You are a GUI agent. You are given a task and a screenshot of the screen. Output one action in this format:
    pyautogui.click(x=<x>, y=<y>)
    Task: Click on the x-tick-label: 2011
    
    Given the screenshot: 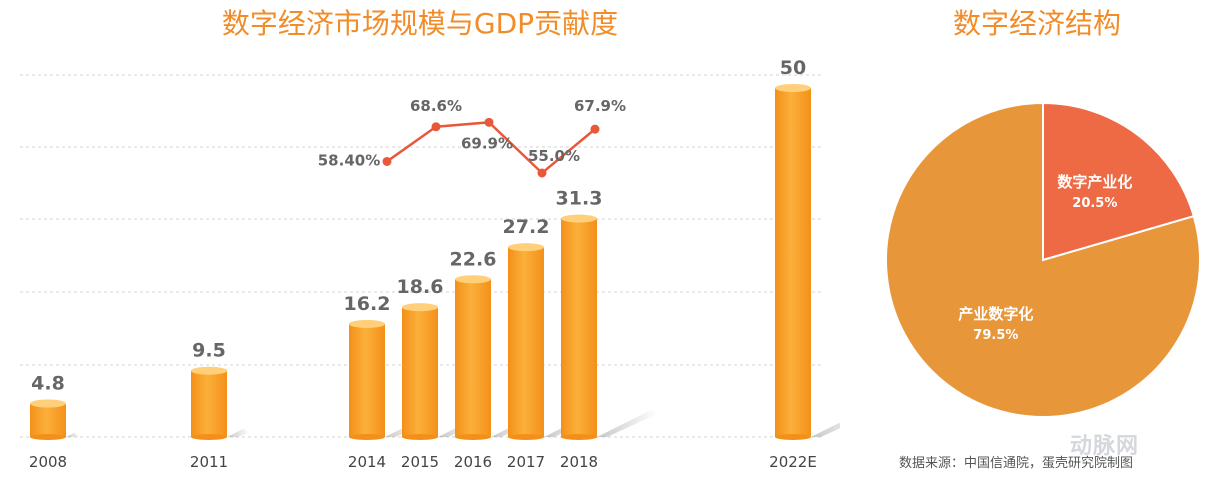 What is the action you would take?
    pyautogui.click(x=209, y=462)
    